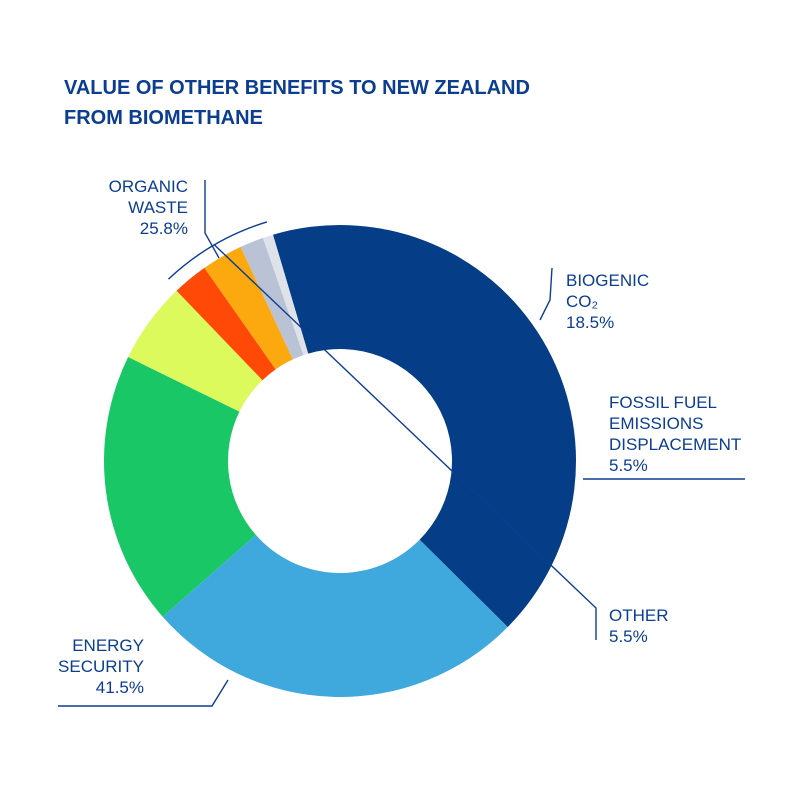  I want to click on label-biogenic-co2-line-2: CO₂, so click(582, 301).